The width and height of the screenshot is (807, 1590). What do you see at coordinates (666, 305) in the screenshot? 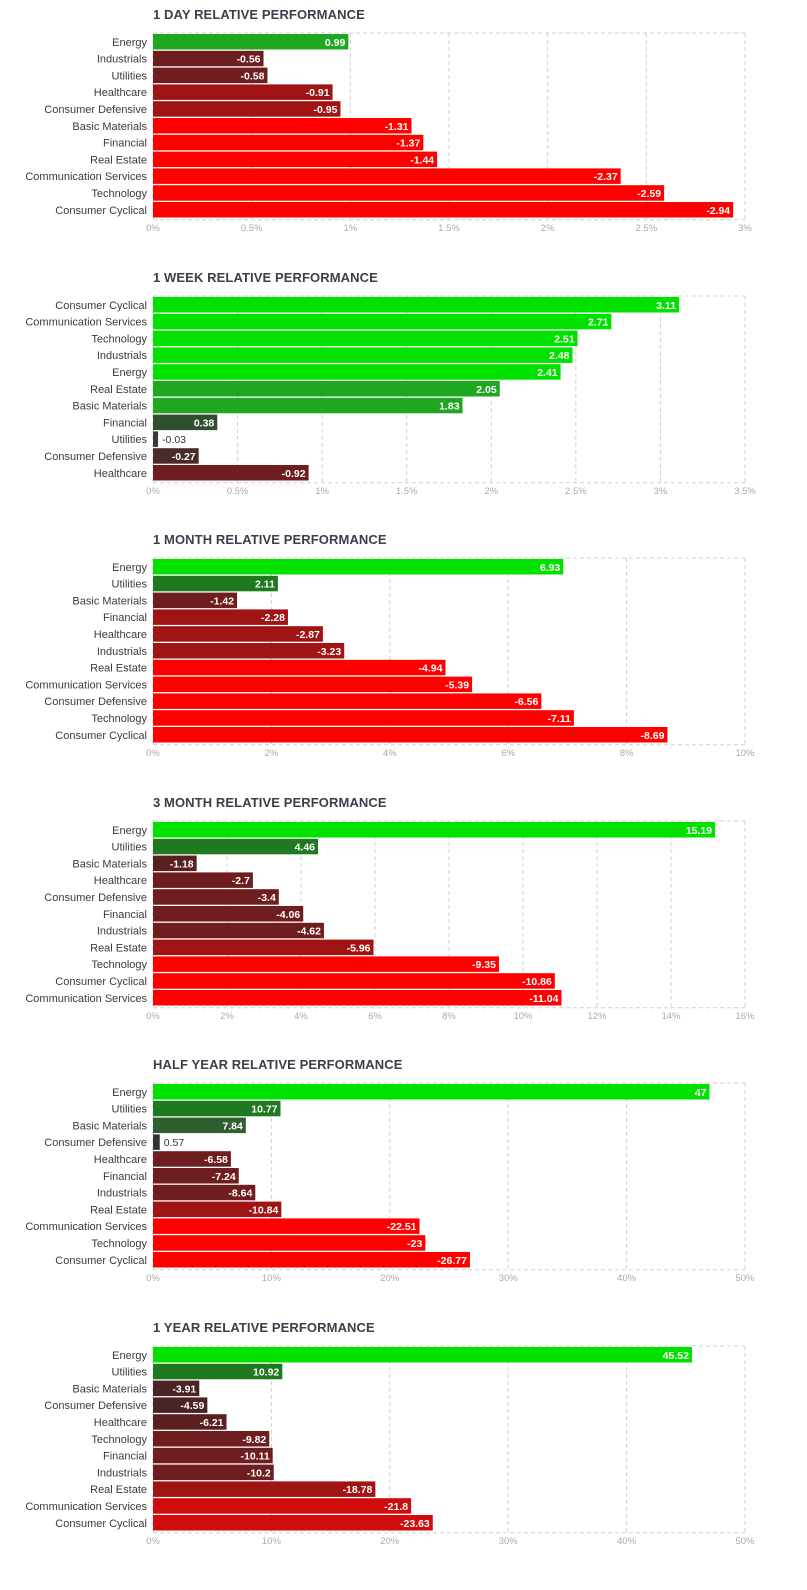
I see `bar-value-label: 3.11` at bounding box center [666, 305].